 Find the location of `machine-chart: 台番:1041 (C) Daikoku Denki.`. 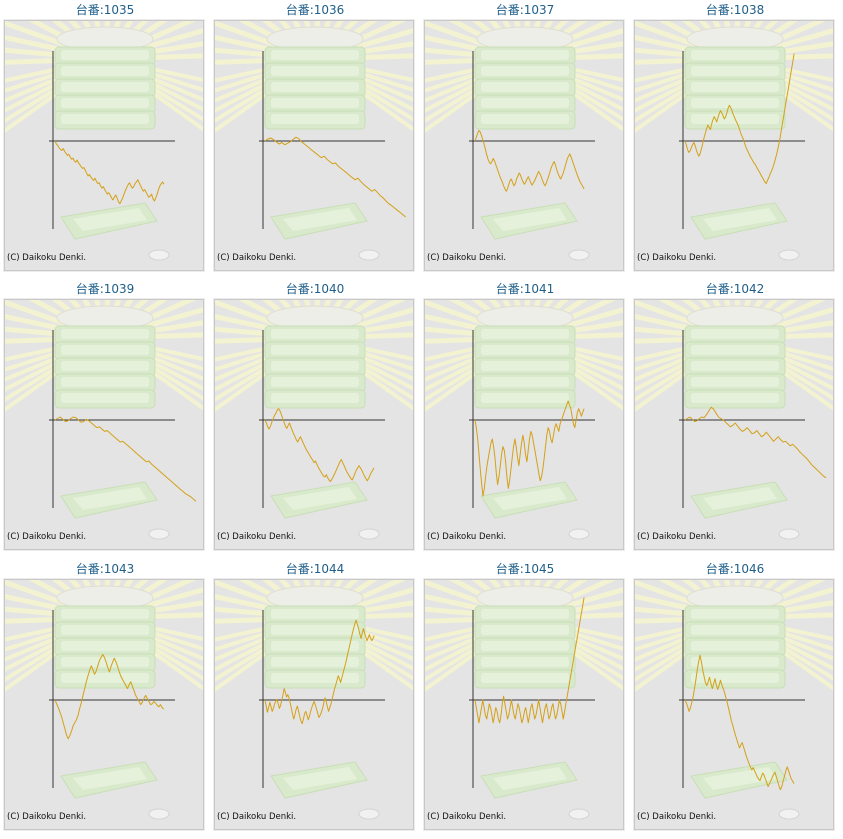

machine-chart: 台番:1041 (C) Daikoku Denki. is located at coordinates (524, 418).